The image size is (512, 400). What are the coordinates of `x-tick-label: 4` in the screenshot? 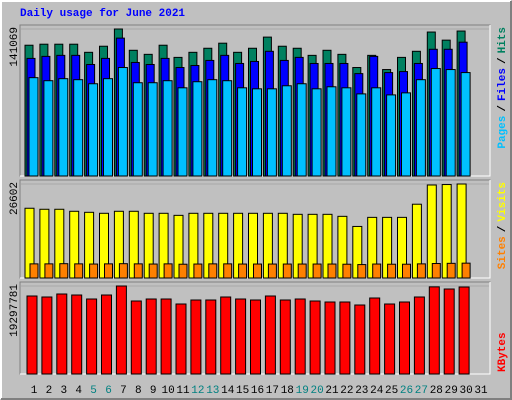 It's located at (78, 391).